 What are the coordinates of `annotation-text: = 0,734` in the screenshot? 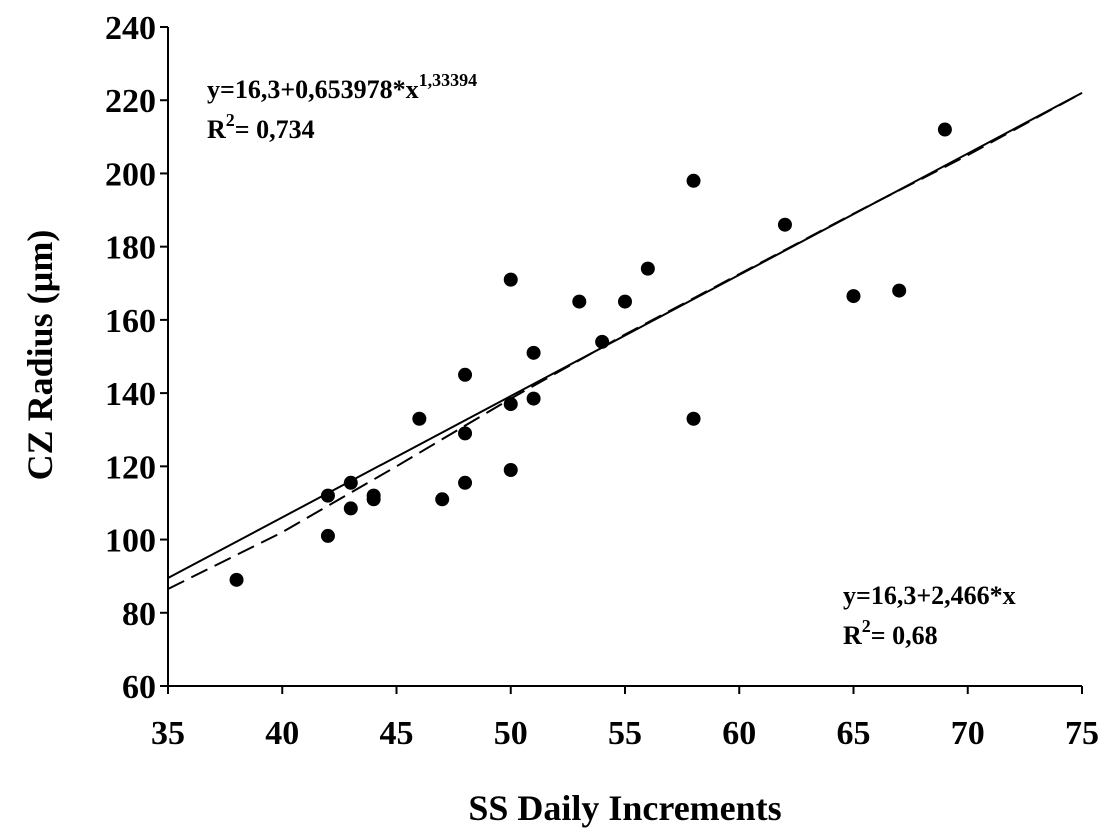 It's located at (275, 129).